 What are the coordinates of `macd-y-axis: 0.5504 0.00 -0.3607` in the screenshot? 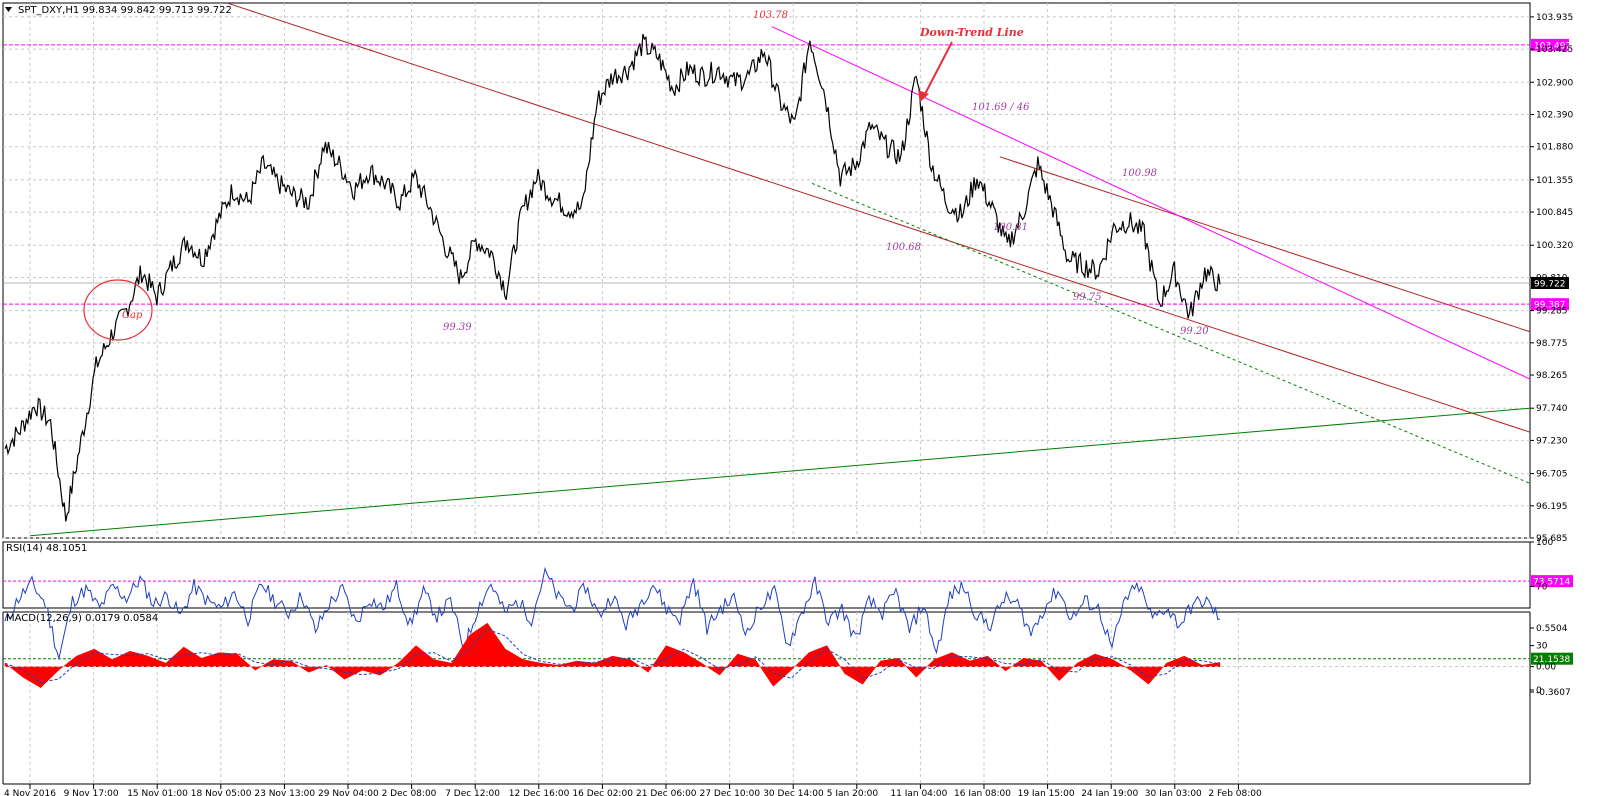 It's located at (1550, 661).